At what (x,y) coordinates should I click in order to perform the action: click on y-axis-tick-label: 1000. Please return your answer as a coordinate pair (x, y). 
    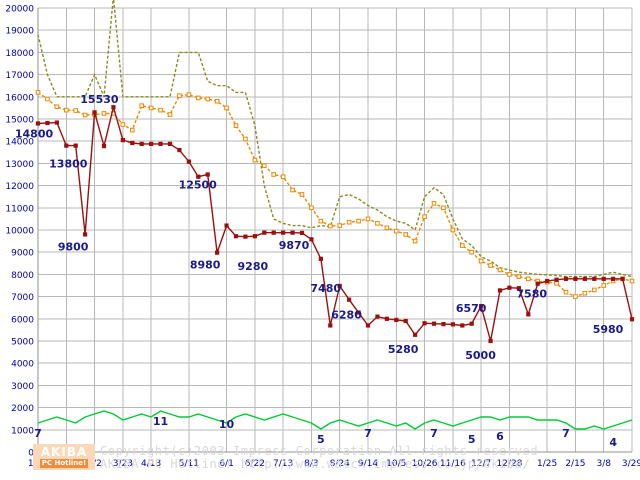
    Looking at the image, I should click on (22, 431).